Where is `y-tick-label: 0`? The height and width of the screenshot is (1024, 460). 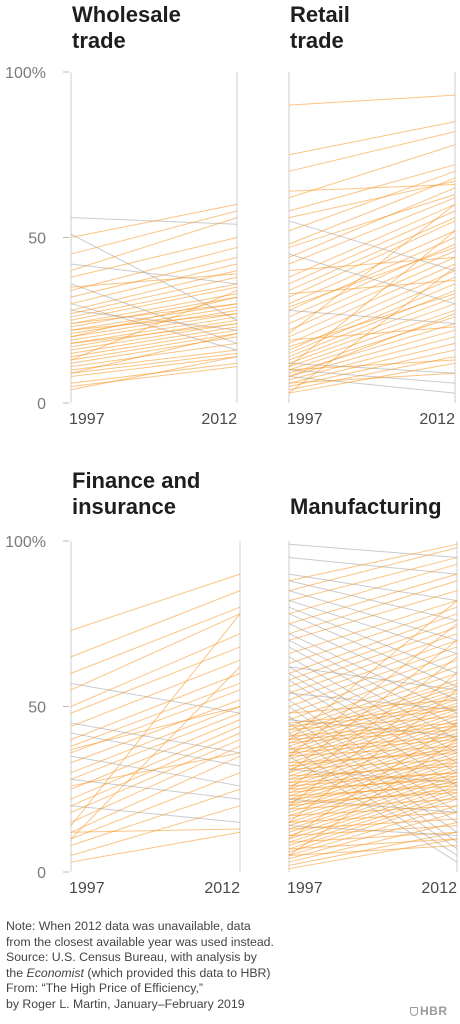 y-tick-label: 0 is located at coordinates (41, 404).